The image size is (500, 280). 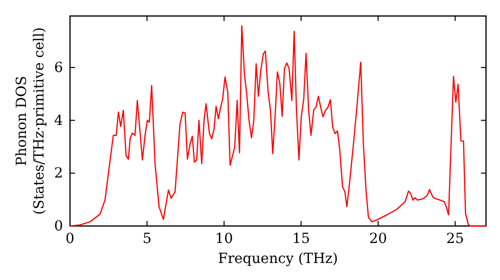 What do you see at coordinates (58, 226) in the screenshot?
I see `y-tick-label: 0` at bounding box center [58, 226].